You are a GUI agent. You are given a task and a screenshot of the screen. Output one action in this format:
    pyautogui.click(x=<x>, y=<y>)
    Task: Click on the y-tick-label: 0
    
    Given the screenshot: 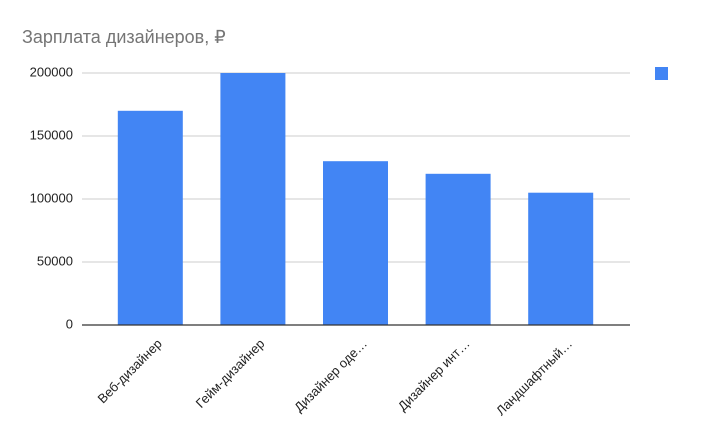 What is the action you would take?
    pyautogui.click(x=69, y=323)
    